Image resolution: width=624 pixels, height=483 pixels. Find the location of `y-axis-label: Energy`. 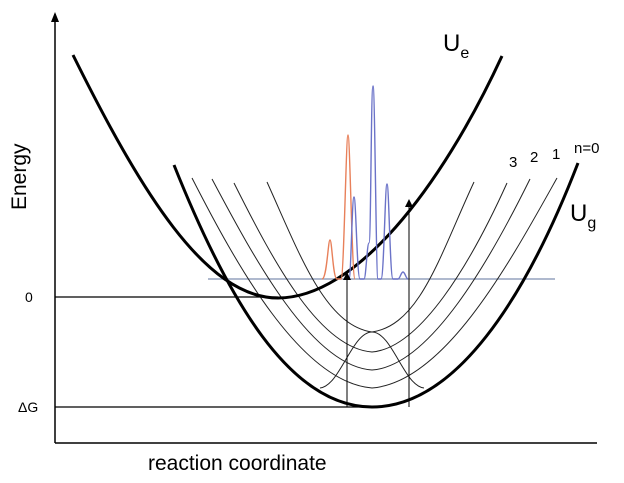

y-axis-label: Energy is located at coordinates (19, 176).